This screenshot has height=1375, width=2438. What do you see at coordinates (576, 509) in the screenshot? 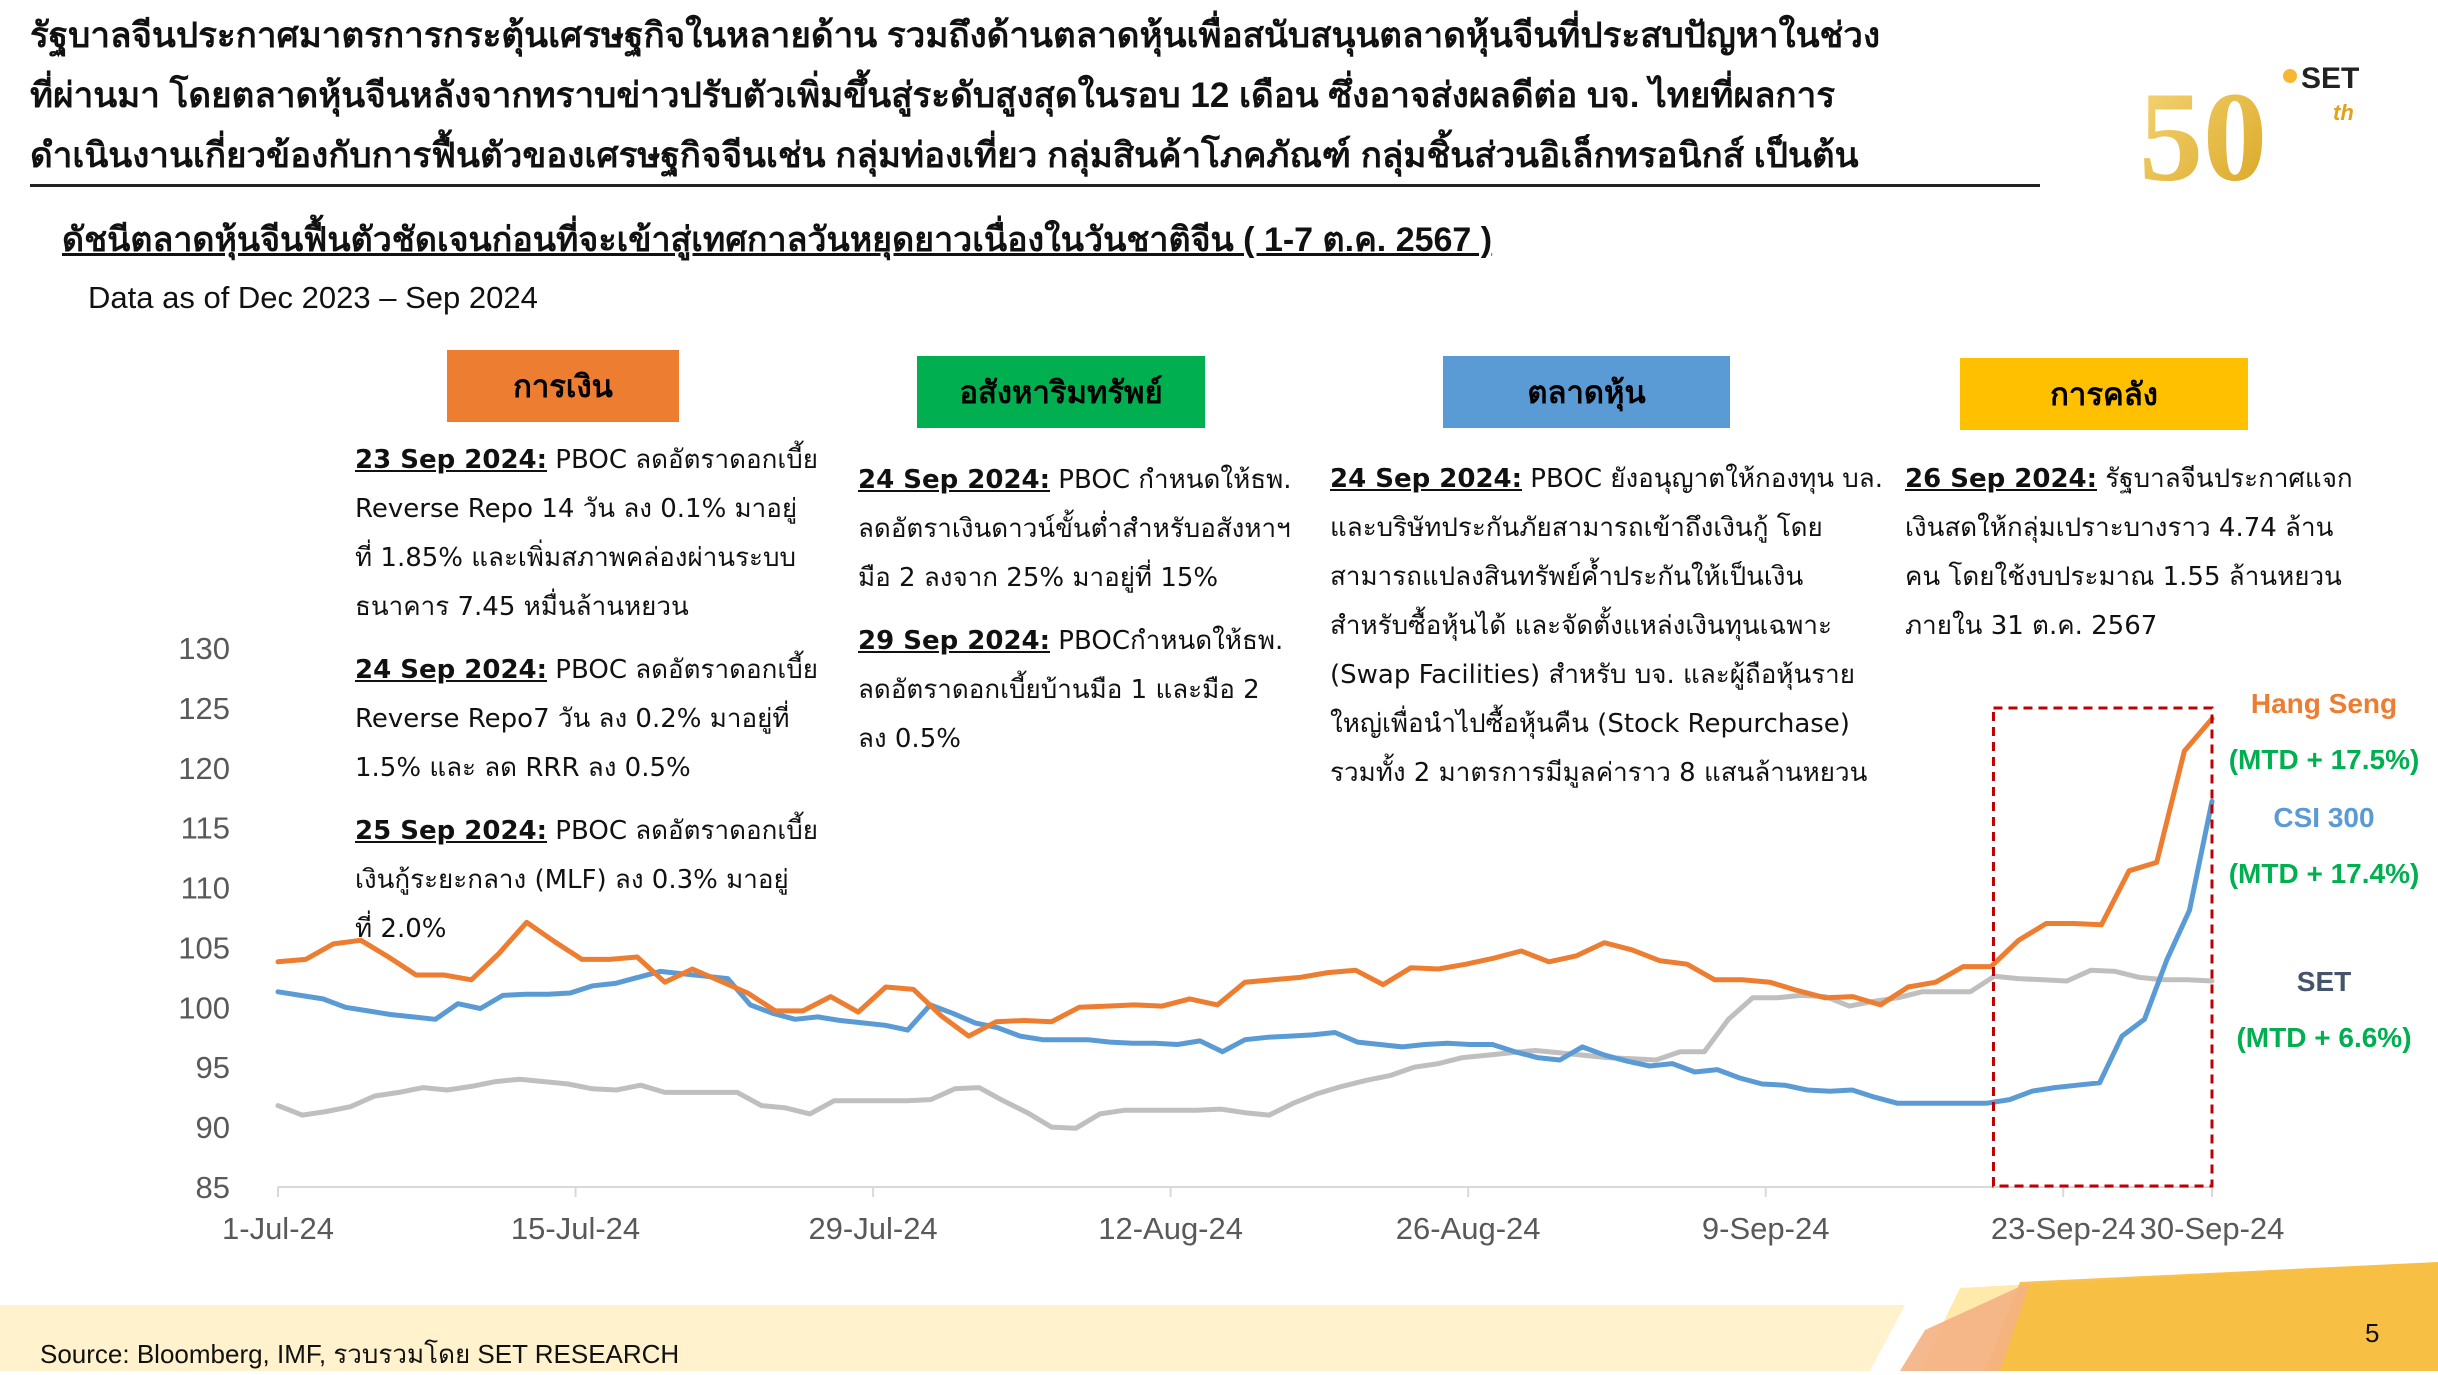
I see `note-line: Reverse Repo 14 วัน ลง 0.1% มาอยู่` at bounding box center [576, 509].